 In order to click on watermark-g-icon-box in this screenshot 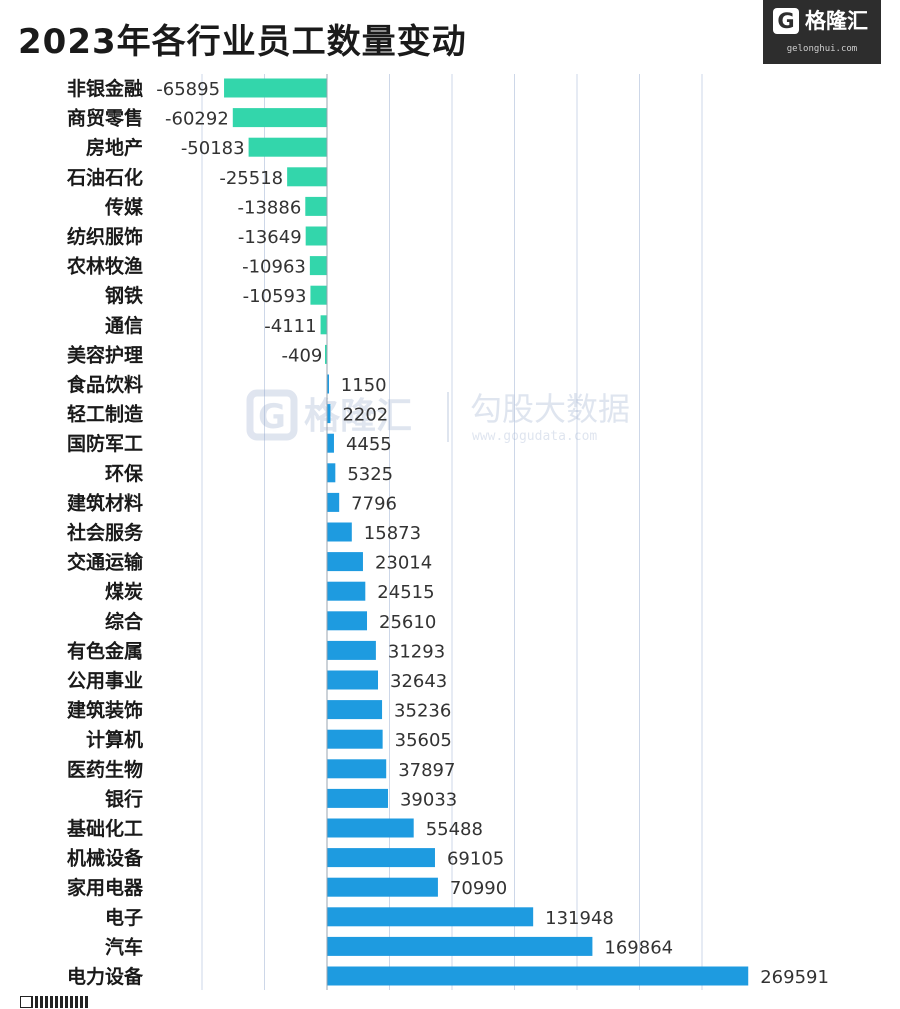, I will do `click(272, 415)`.